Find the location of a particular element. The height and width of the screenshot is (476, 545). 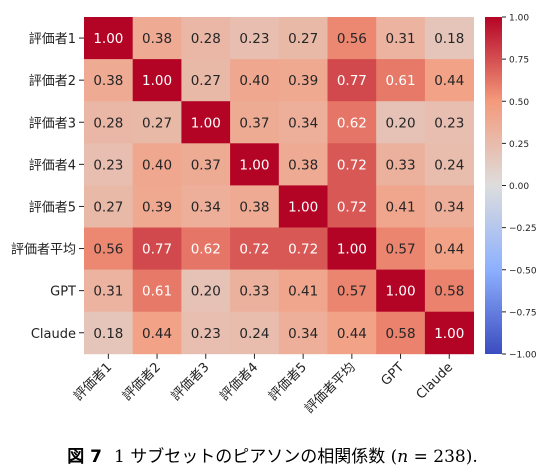

column-label: 評価者2 is located at coordinates (142, 382).